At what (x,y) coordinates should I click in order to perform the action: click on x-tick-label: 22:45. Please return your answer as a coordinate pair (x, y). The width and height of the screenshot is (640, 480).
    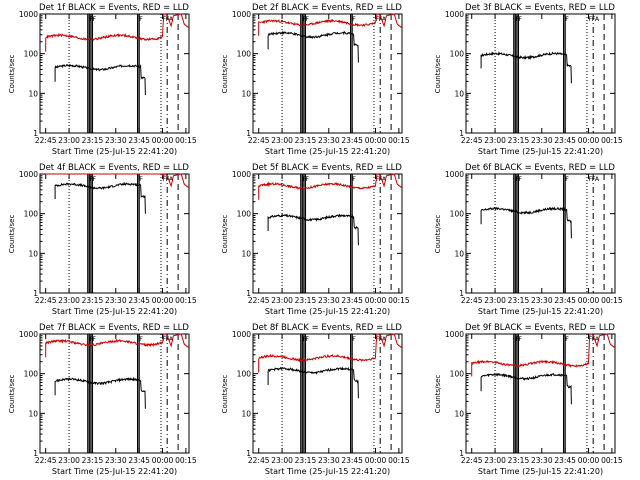
    Looking at the image, I should click on (472, 140).